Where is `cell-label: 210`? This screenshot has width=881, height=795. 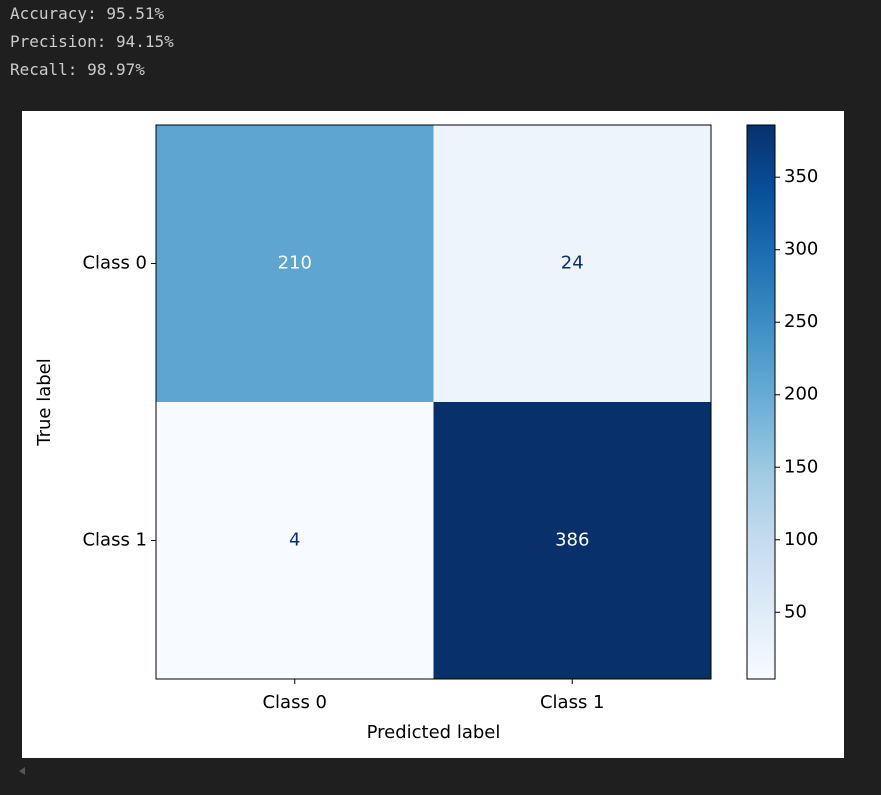
cell-label: 210 is located at coordinates (295, 263).